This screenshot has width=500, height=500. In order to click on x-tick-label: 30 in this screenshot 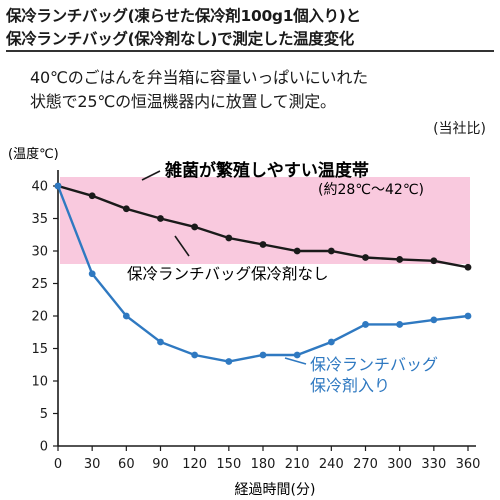, I will do `click(92, 464)`.